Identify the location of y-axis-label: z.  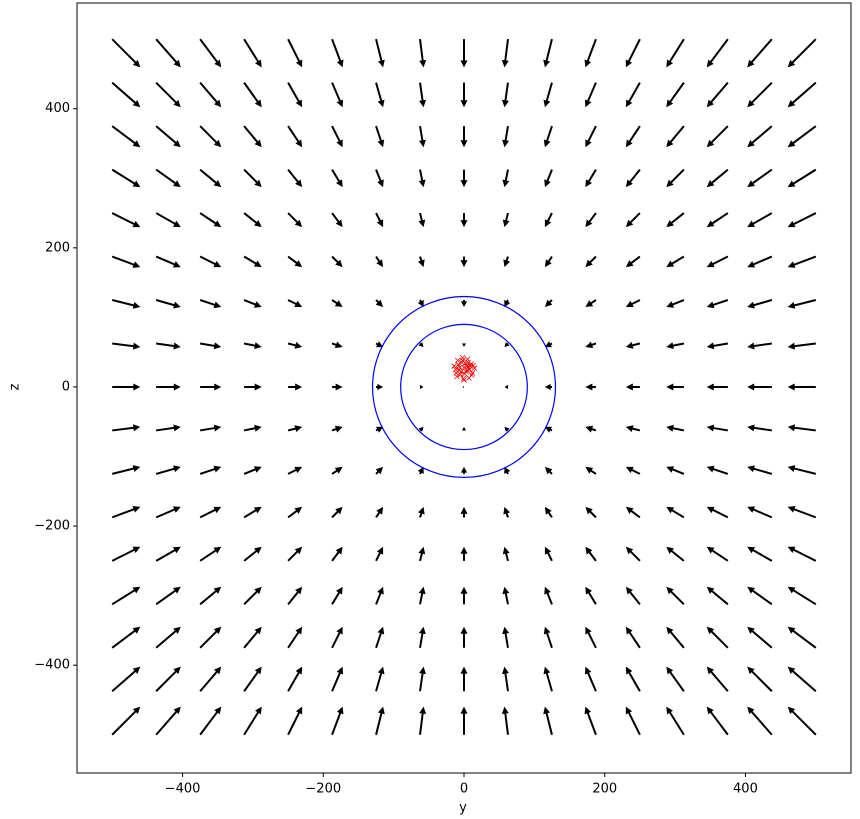
(15, 386).